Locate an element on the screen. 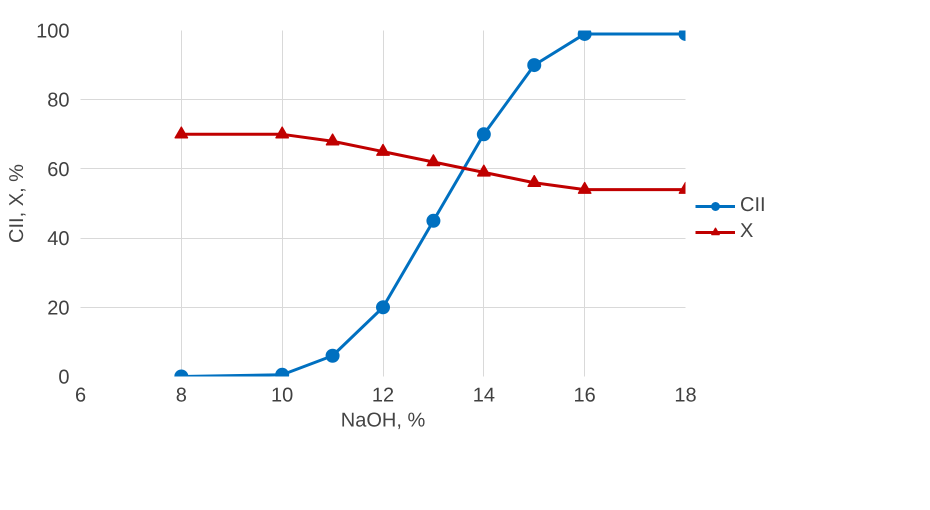 This screenshot has width=930, height=510. x-tick-label: 8 is located at coordinates (181, 395).